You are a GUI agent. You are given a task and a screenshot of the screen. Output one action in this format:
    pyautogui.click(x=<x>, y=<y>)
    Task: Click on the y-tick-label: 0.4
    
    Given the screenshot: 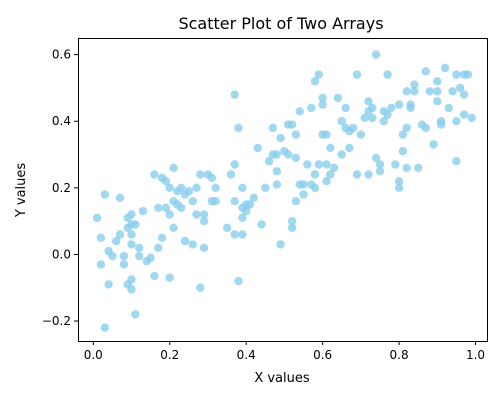 What is the action you would take?
    pyautogui.click(x=61, y=121)
    